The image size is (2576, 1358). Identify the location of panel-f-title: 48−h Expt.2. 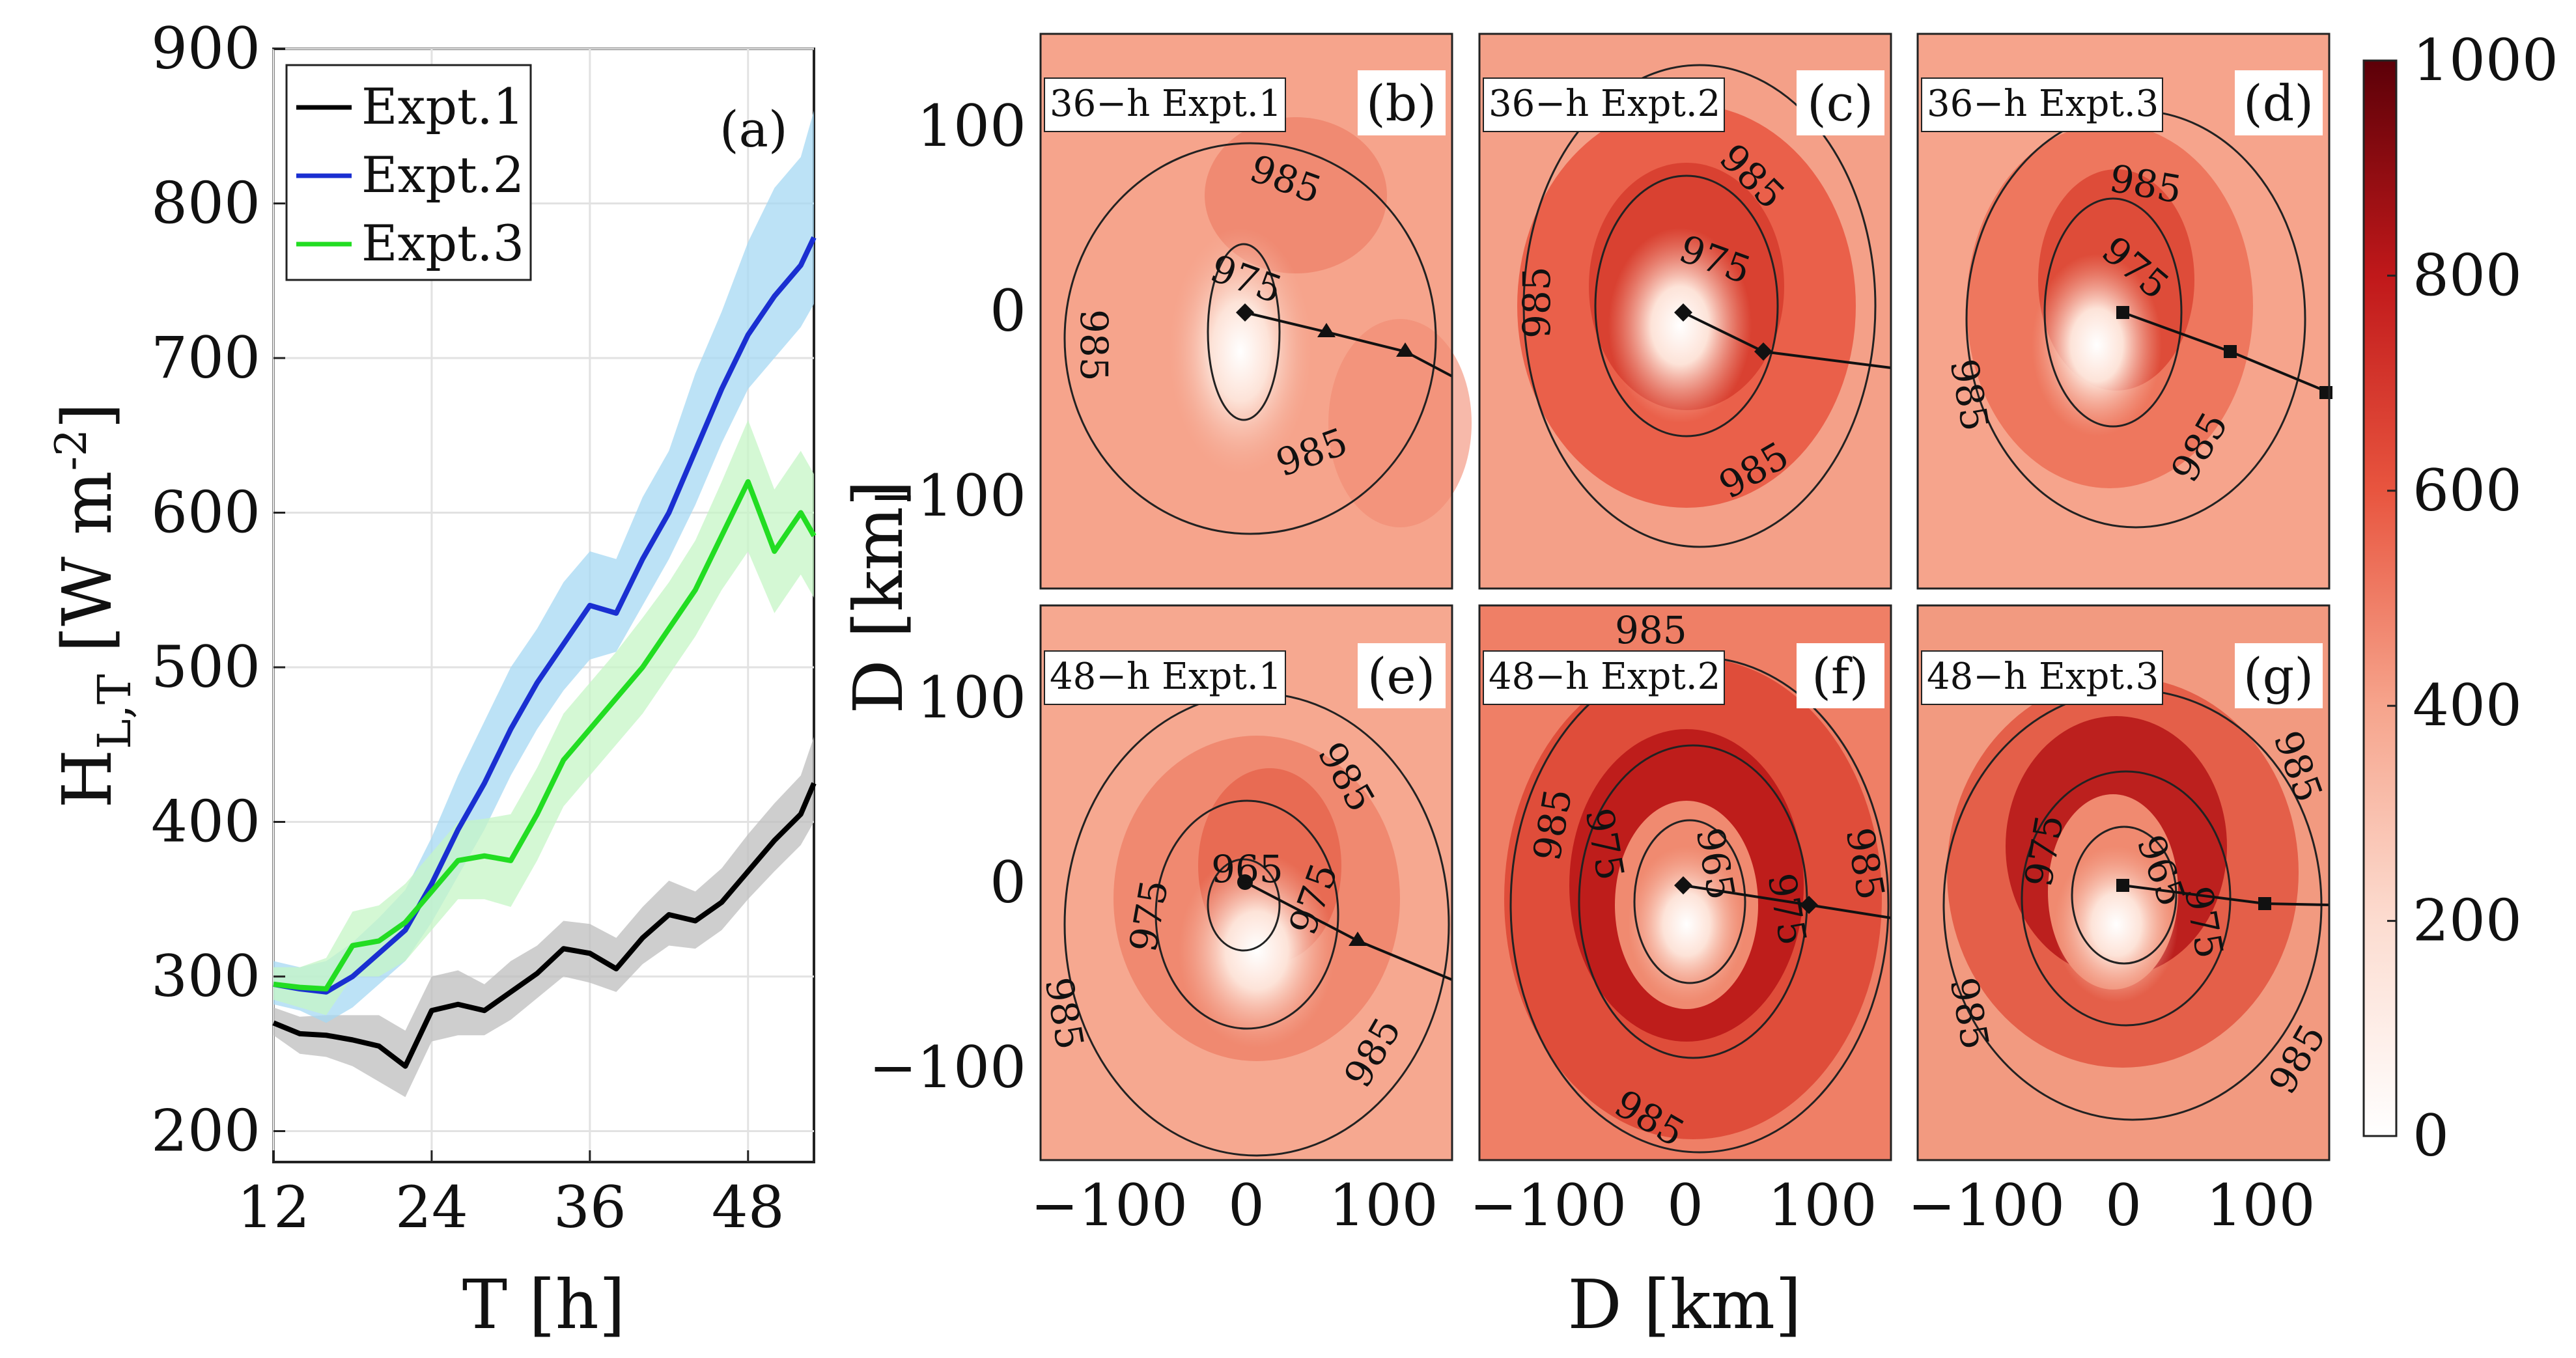
(1605, 677).